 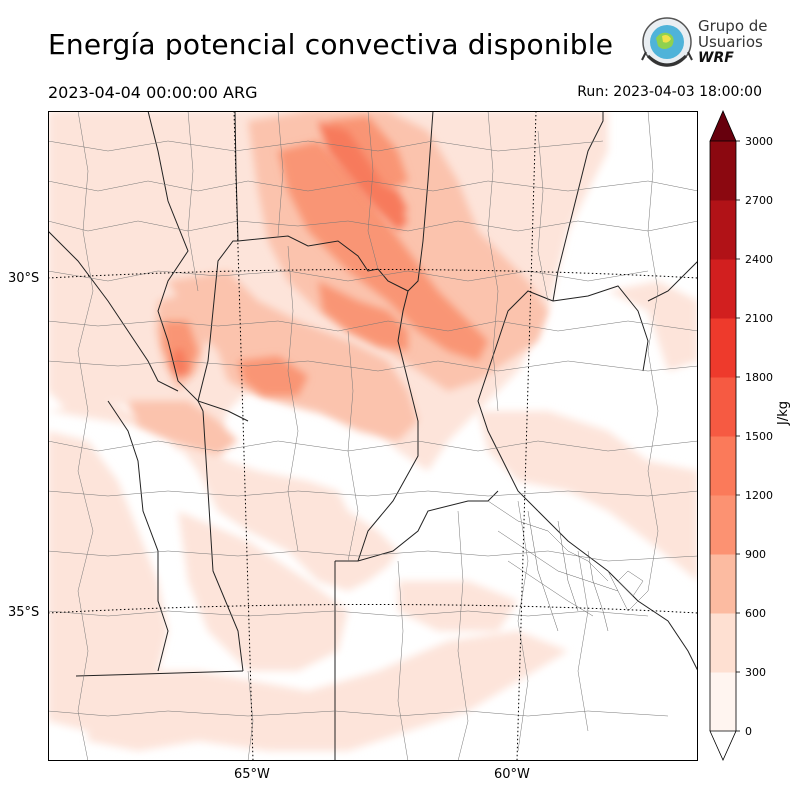 I want to click on colorbar-tick-label: 2700, so click(x=759, y=200).